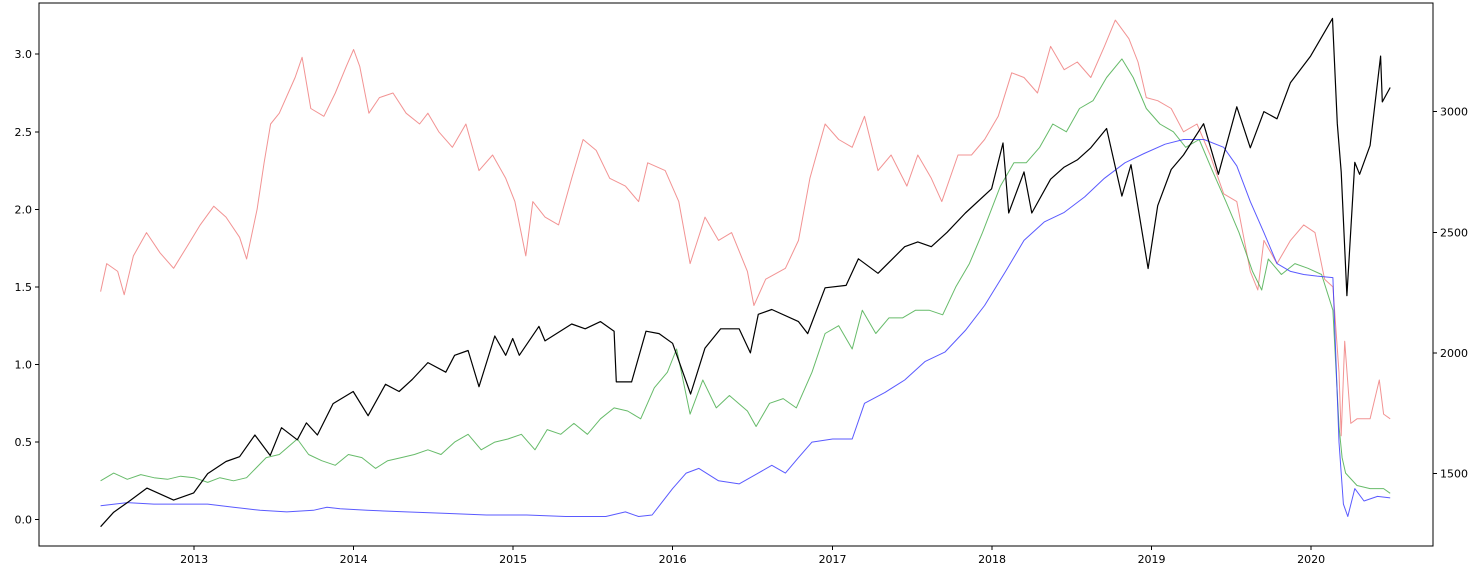 The image size is (1474, 571). I want to click on x-tick-label: 2019, so click(1152, 559).